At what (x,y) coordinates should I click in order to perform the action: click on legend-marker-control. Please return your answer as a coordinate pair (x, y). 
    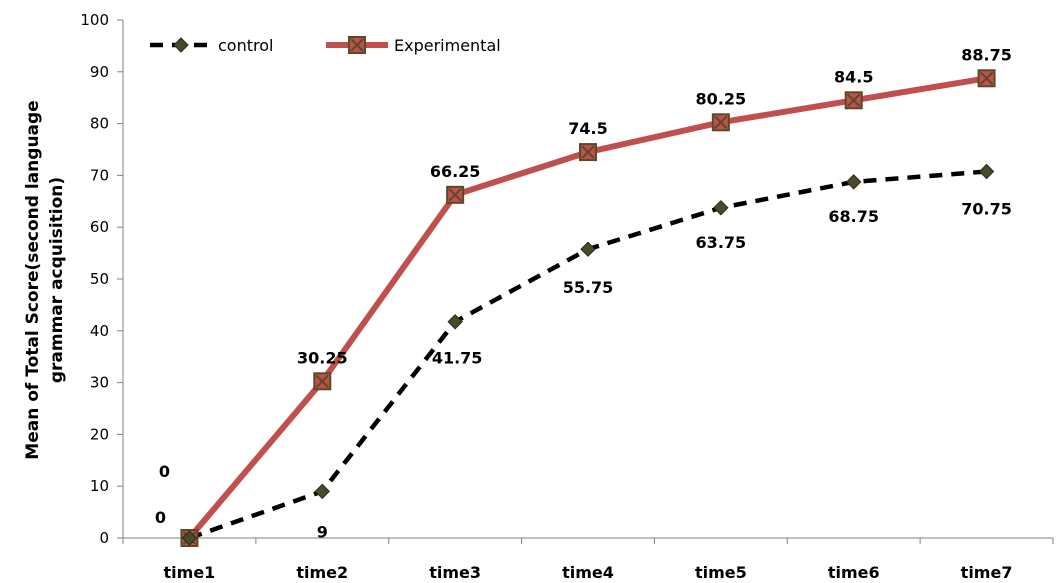
    Looking at the image, I should click on (181, 45).